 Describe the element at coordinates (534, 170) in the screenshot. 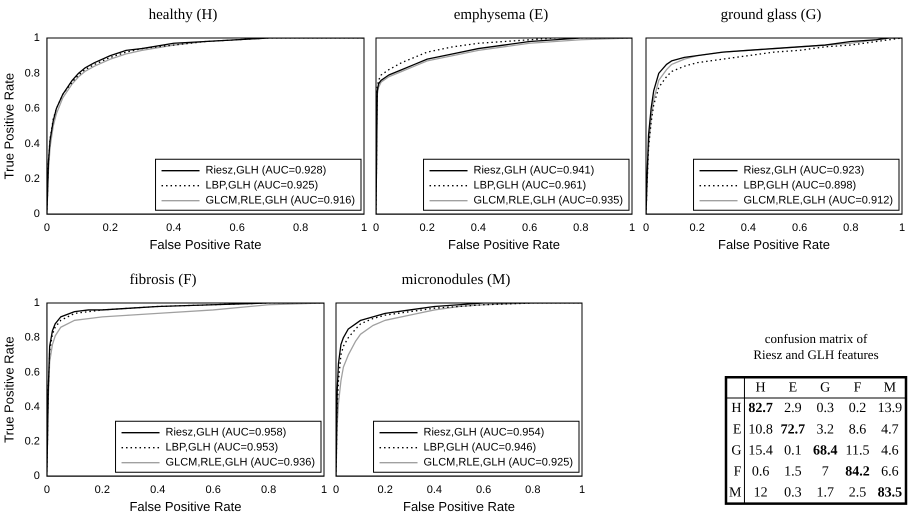

I see `legend-label: Riesz,GLH (AUC=0.941)` at that location.